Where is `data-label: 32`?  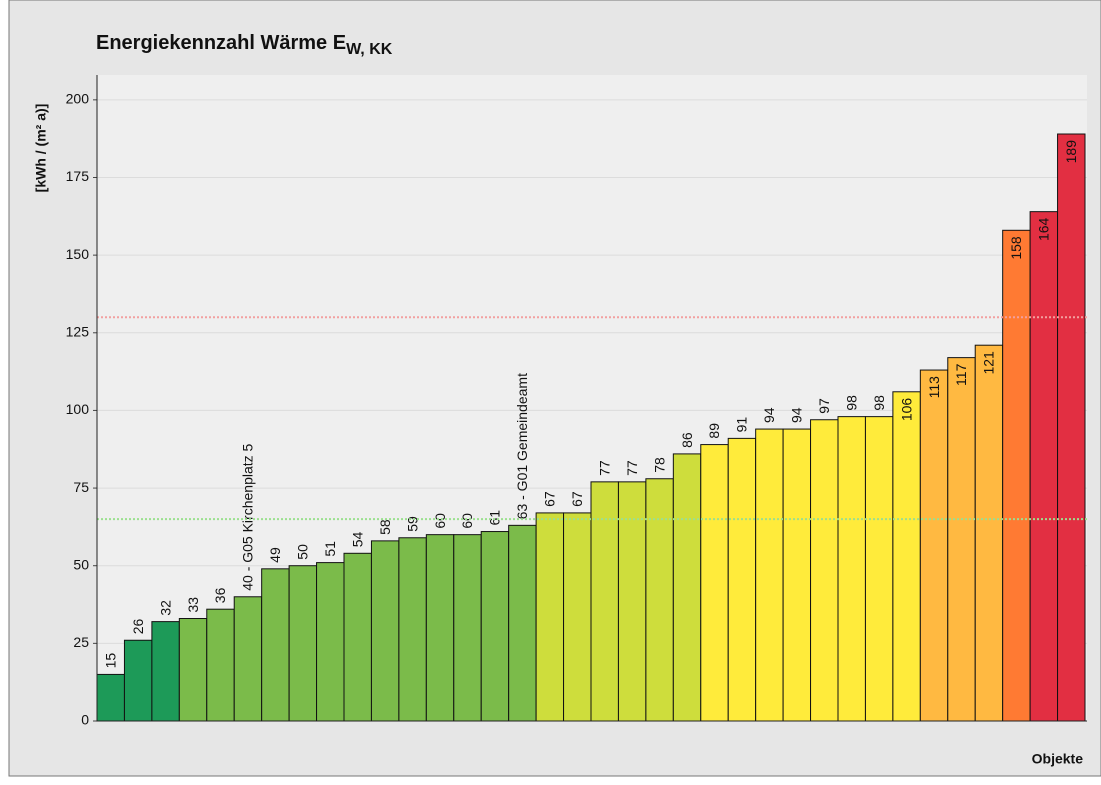
data-label: 32 is located at coordinates (165, 608).